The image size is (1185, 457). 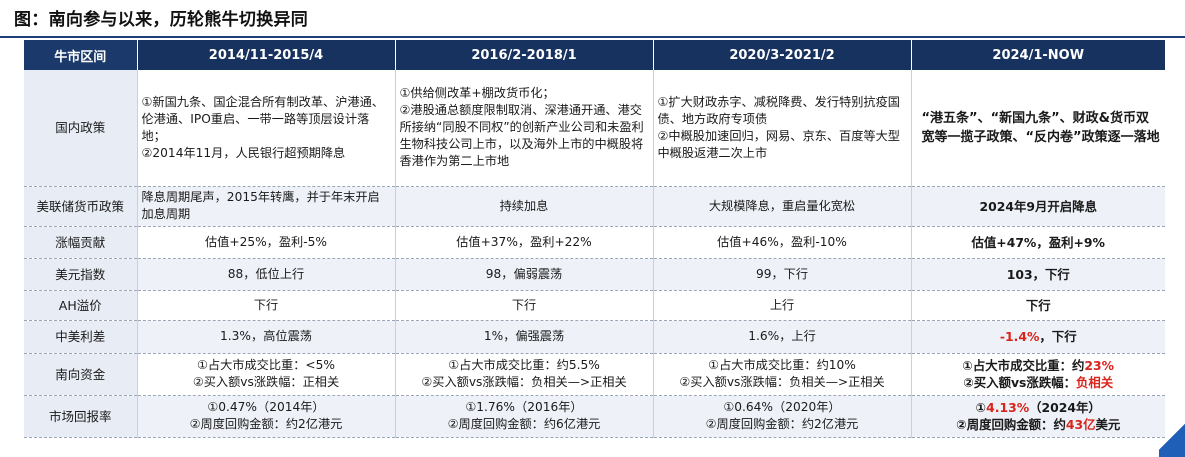 I want to click on table-cell: 99，下行, so click(x=782, y=274).